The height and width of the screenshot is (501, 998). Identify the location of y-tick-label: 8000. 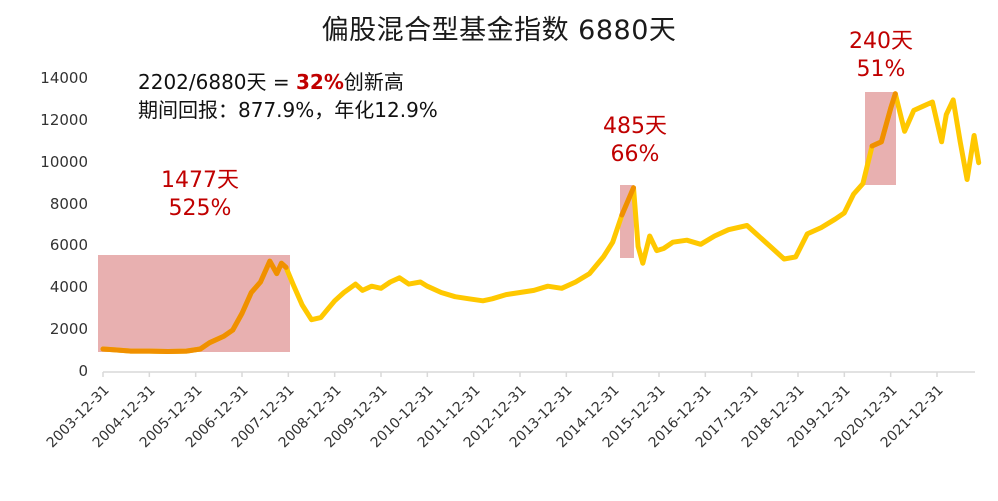
(68, 203).